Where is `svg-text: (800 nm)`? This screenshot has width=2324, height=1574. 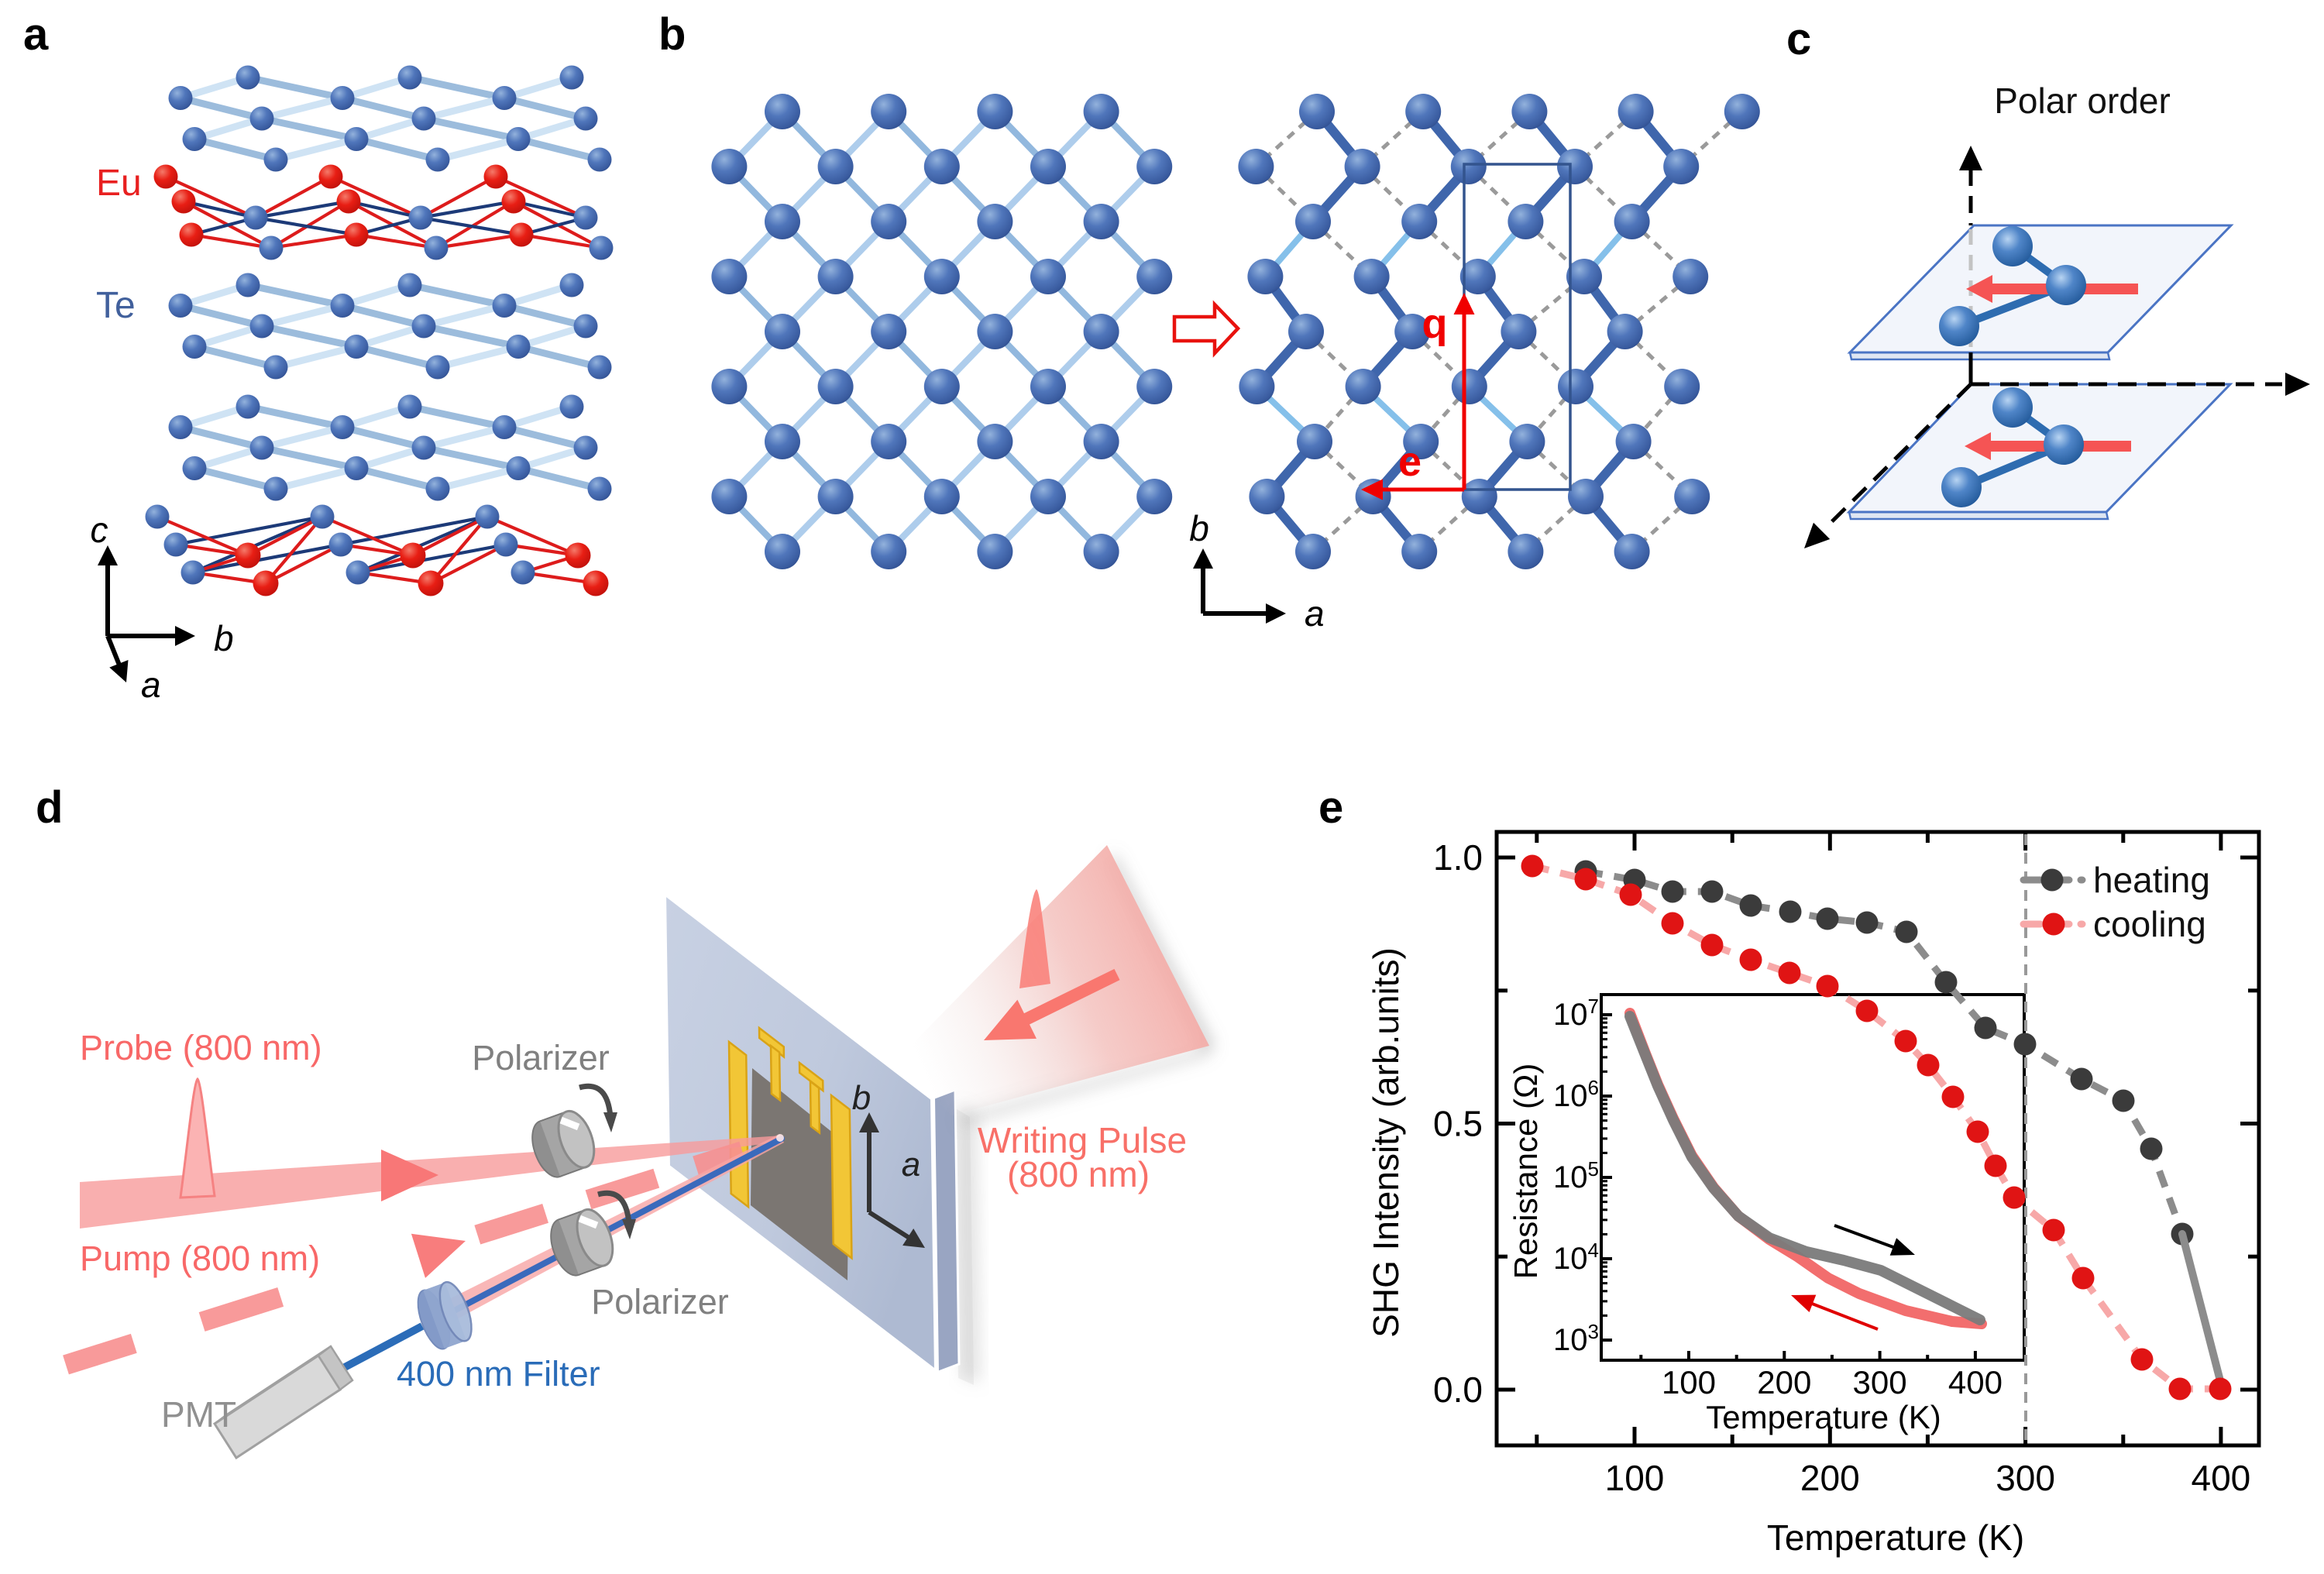 svg-text: (800 nm) is located at coordinates (1078, 1174).